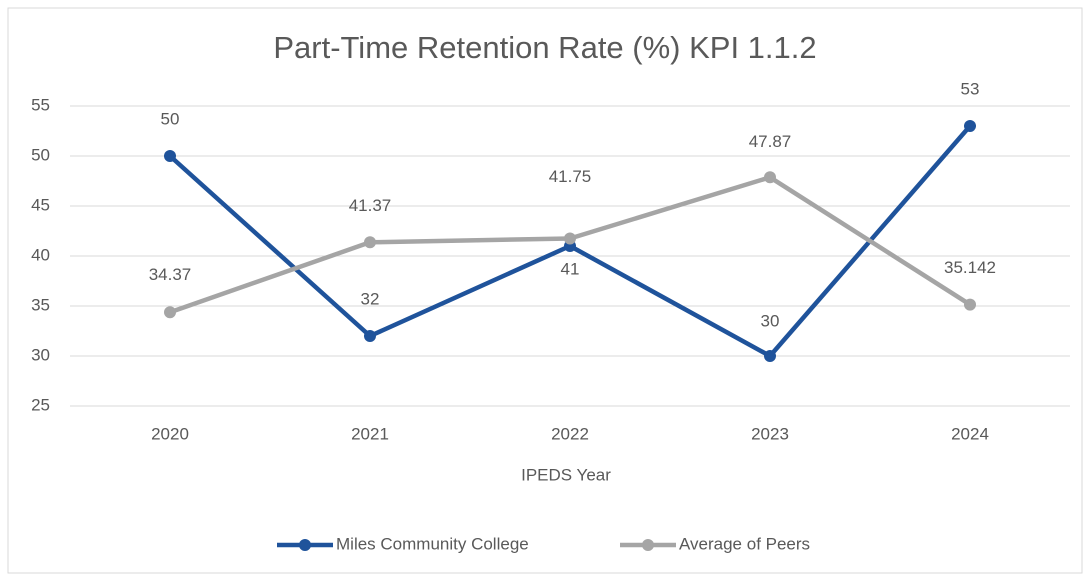 Image resolution: width=1090 pixels, height=581 pixels. Describe the element at coordinates (40, 104) in the screenshot. I see `y-tick-label: 55` at that location.